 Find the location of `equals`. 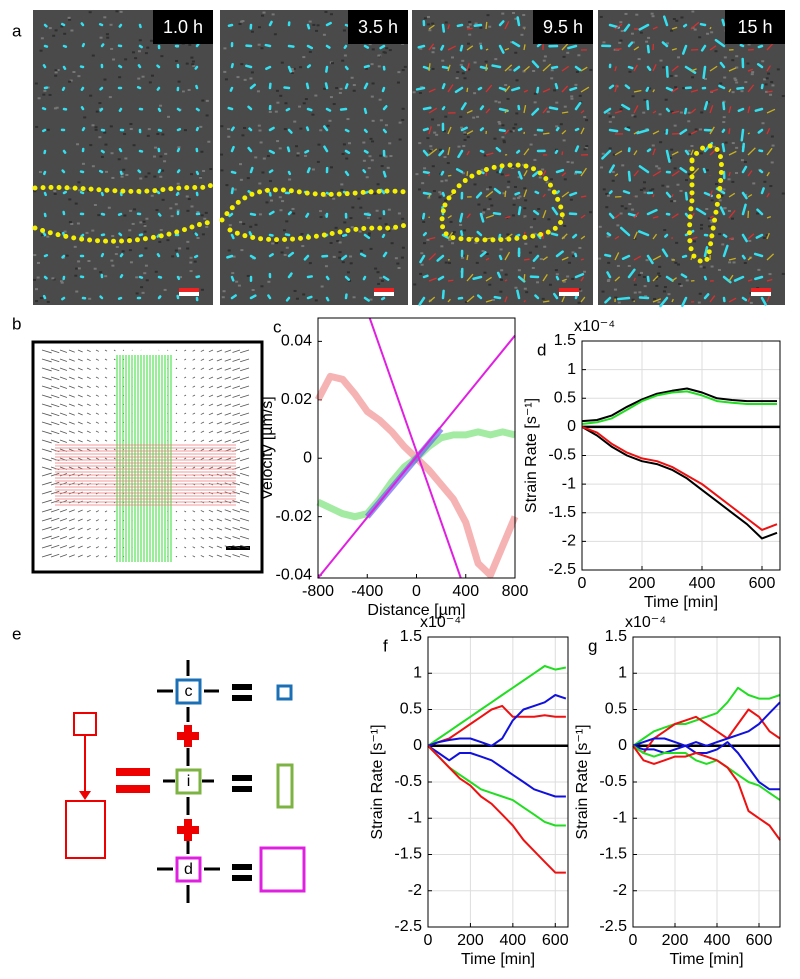

equals is located at coordinates (133, 789).